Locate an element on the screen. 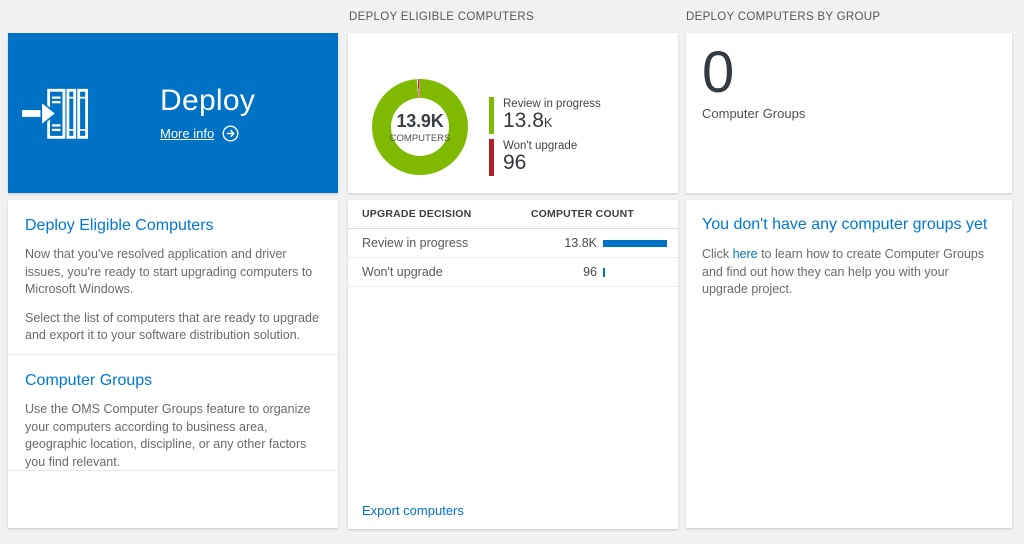 The image size is (1024, 544). row-value: 13.8K is located at coordinates (580, 243).